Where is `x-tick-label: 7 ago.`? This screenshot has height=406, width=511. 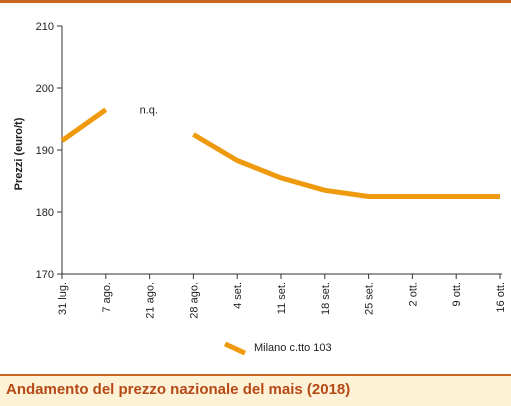 x-tick-label: 7 ago. is located at coordinates (107, 297).